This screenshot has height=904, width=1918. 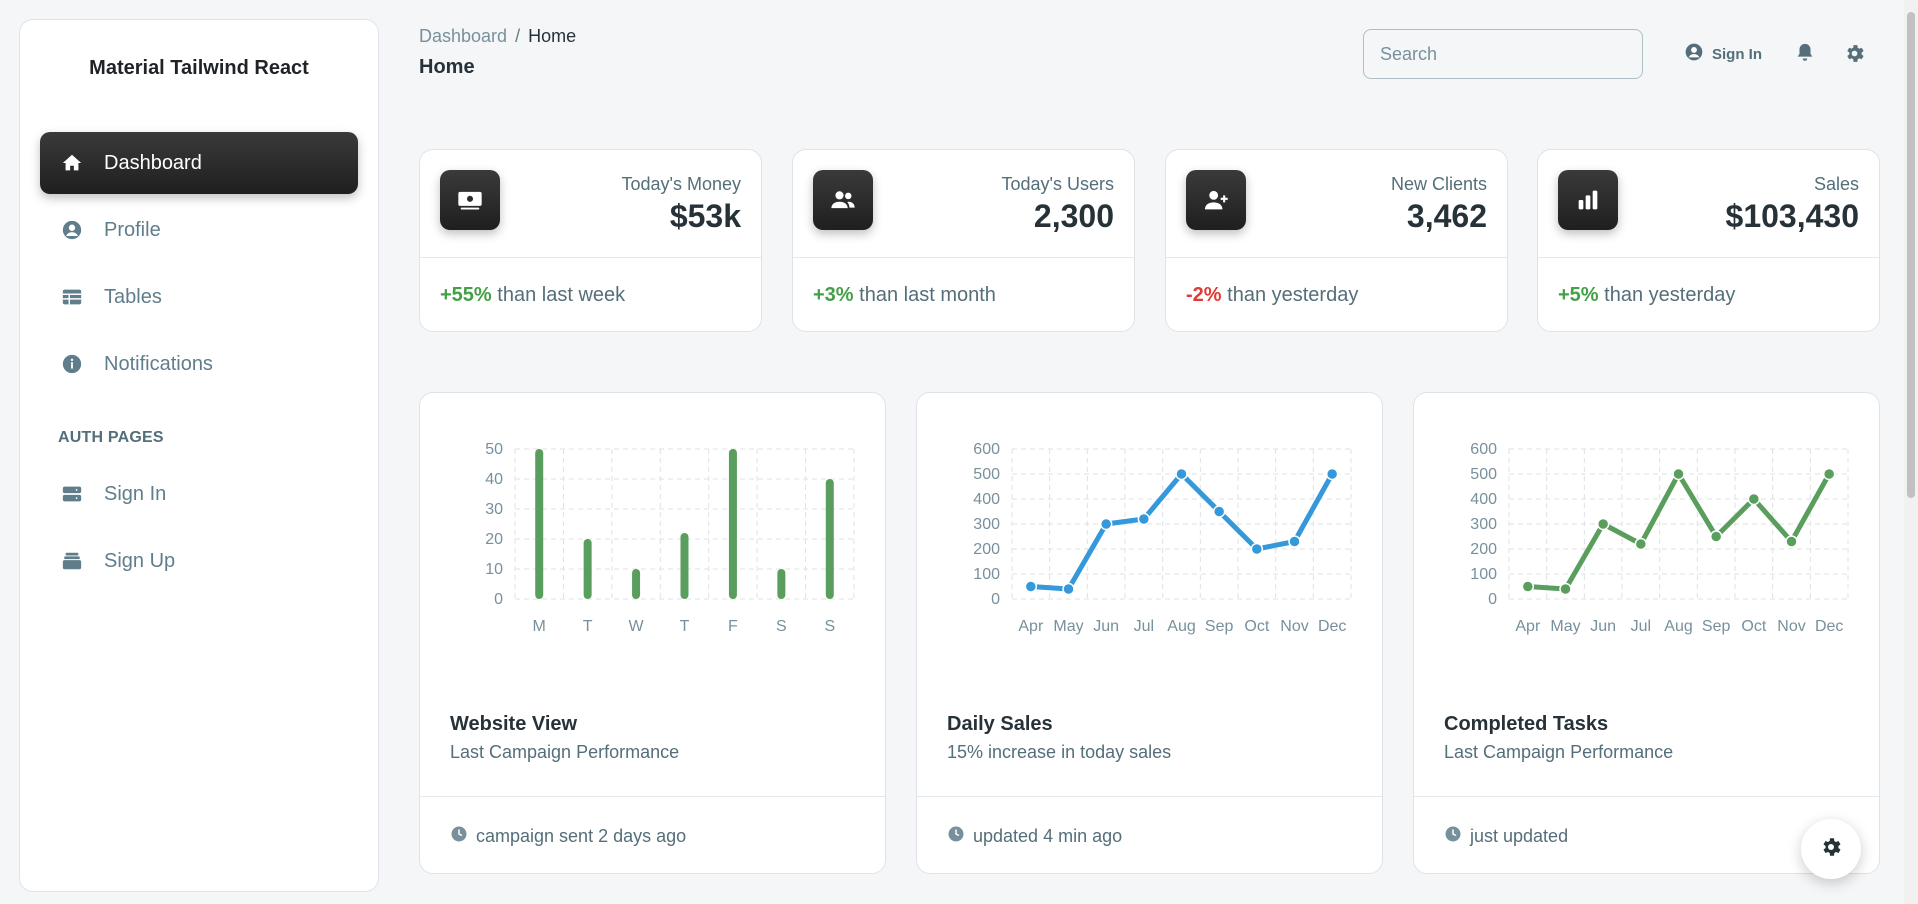 I want to click on y-tick-label: 30, so click(x=494, y=509).